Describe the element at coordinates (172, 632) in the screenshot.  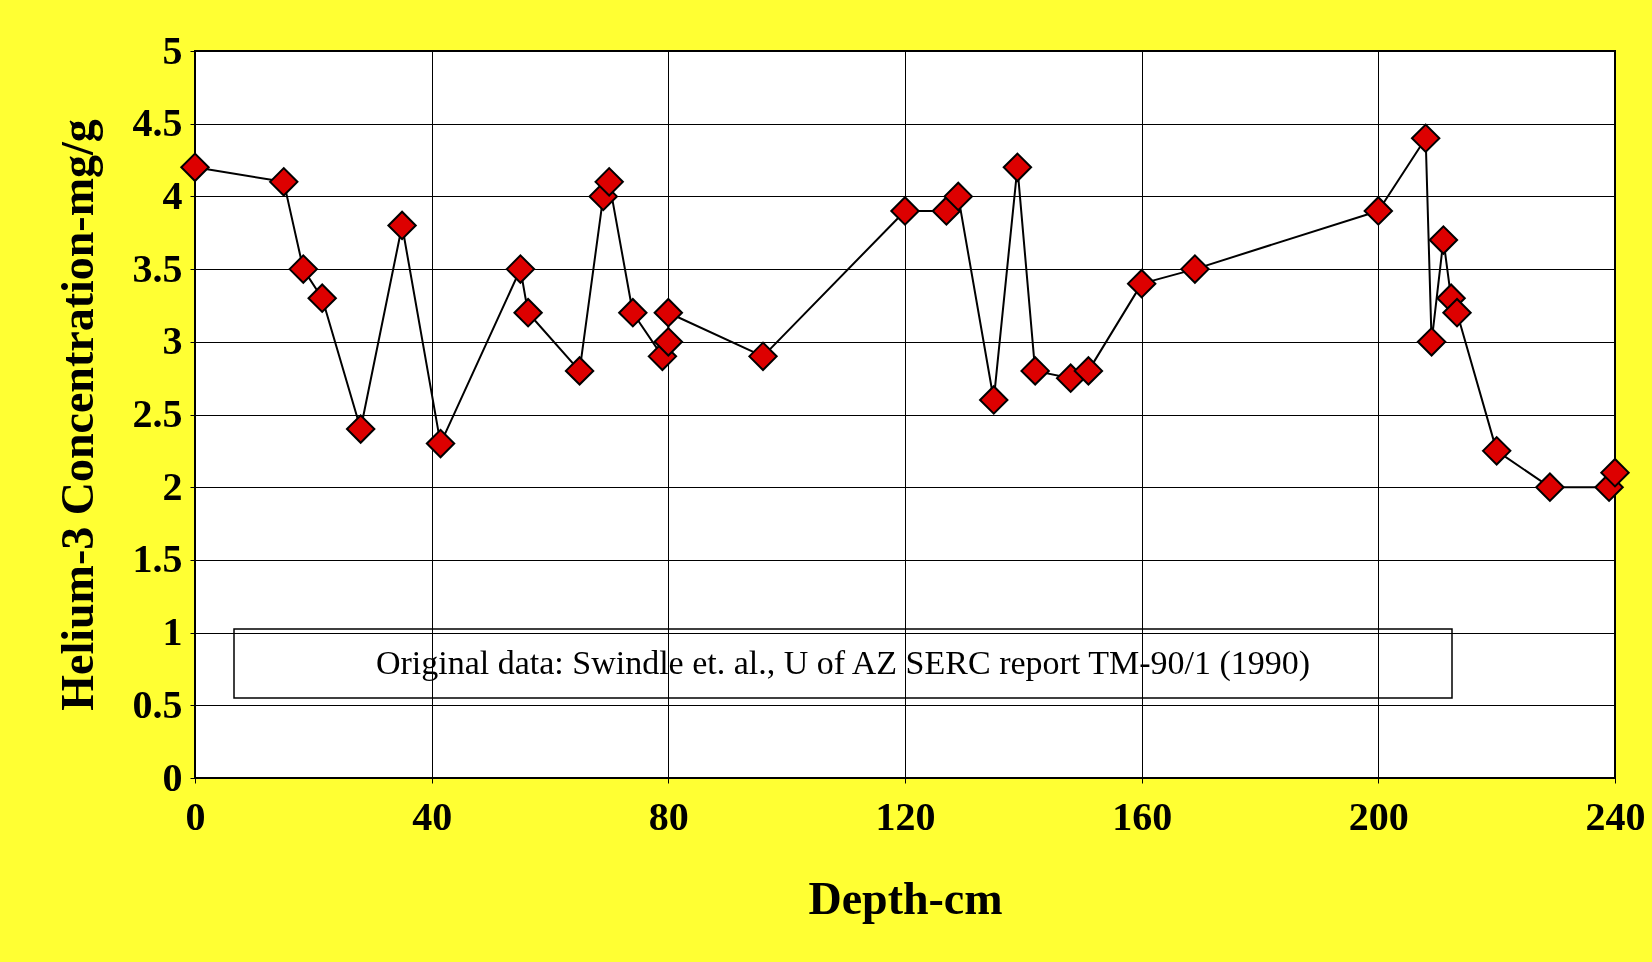
I see `y-tick-label: 1` at that location.